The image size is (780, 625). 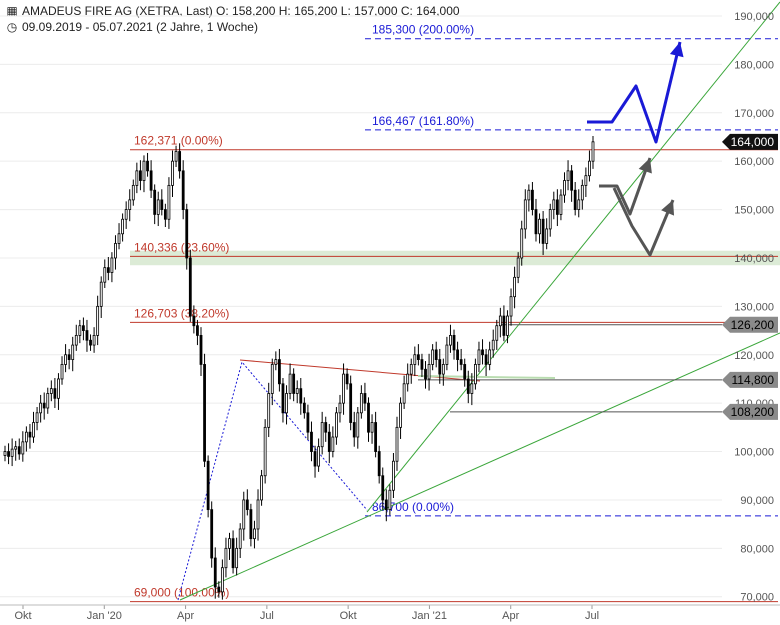 What do you see at coordinates (181, 313) in the screenshot?
I see `fib-level-label: 126,703 (38.20%)` at bounding box center [181, 313].